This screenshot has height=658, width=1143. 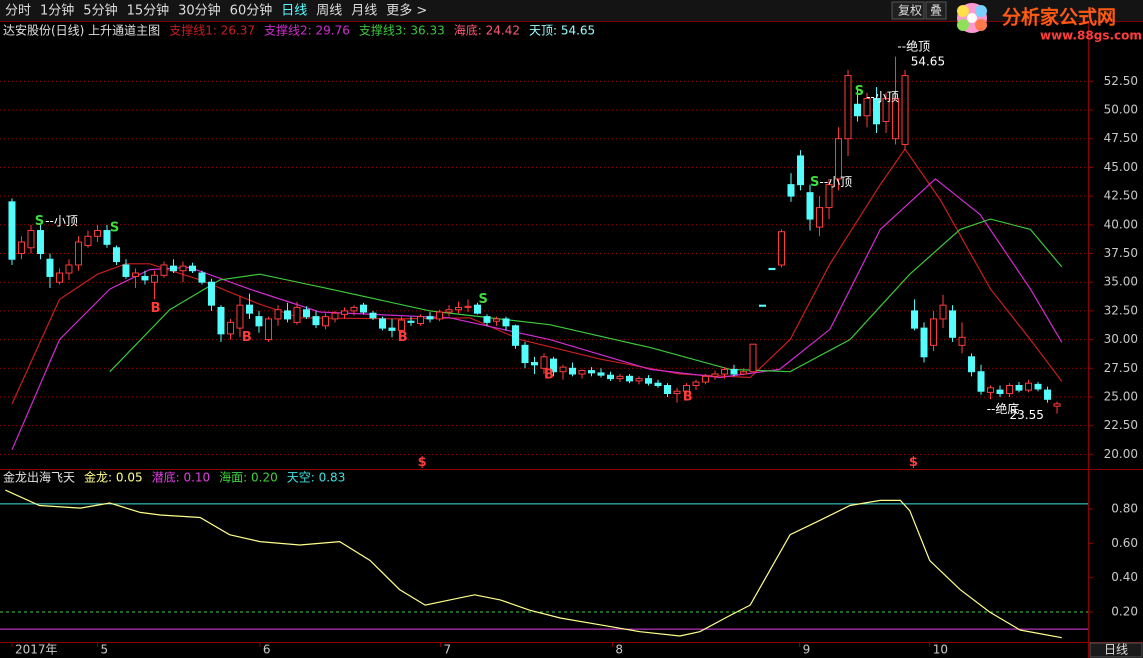 What do you see at coordinates (294, 11) in the screenshot?
I see `toolbar-tab: 日线` at bounding box center [294, 11].